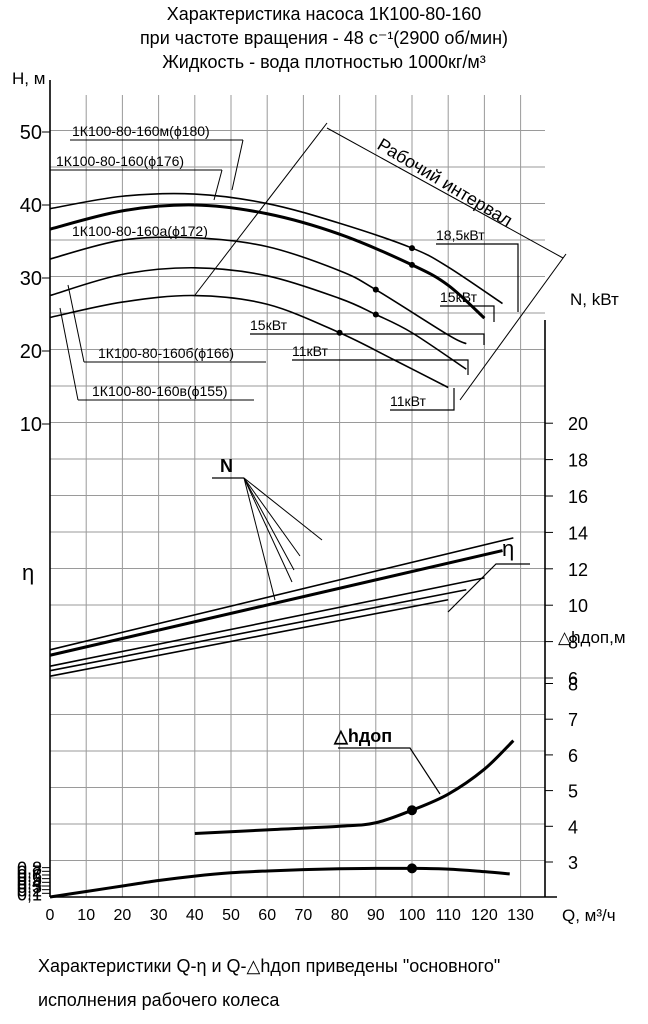  I want to click on n-tick-label: 16, so click(578, 497).